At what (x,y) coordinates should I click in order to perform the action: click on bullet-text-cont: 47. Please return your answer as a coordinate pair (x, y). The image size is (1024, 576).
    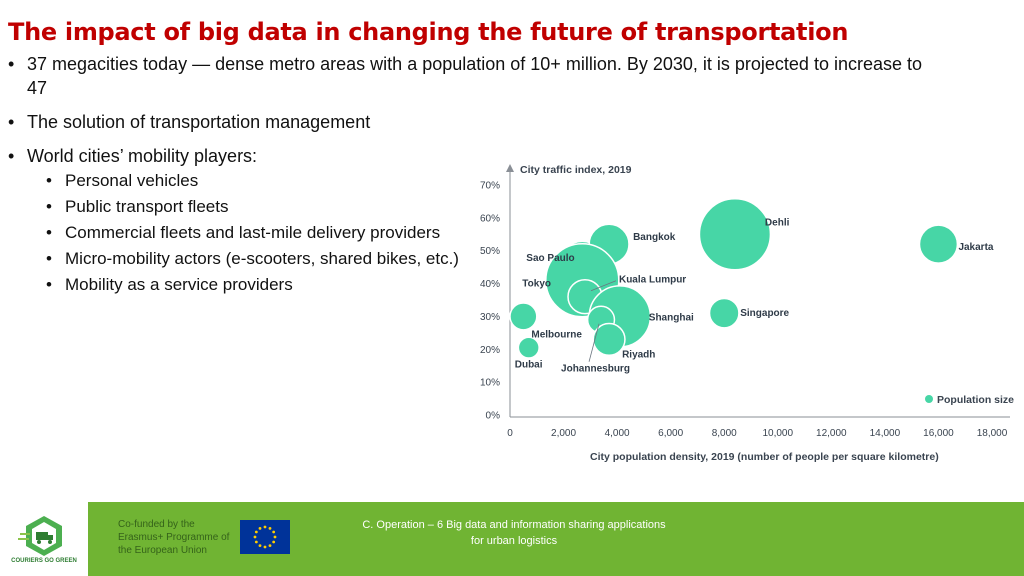
    Looking at the image, I should click on (37, 88).